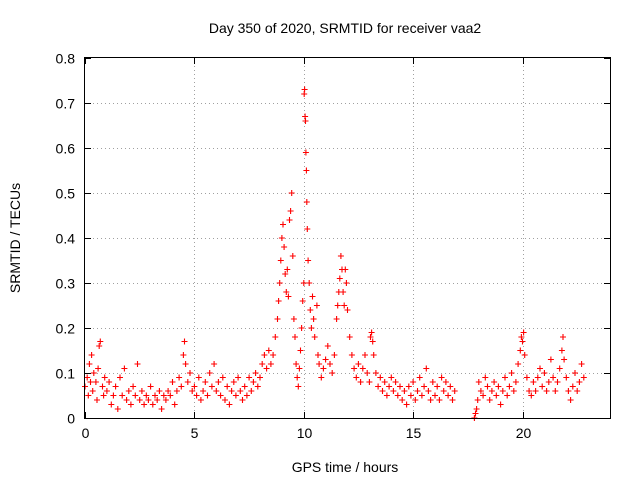  What do you see at coordinates (66, 374) in the screenshot?
I see `y-tick-label: 0.1` at bounding box center [66, 374].